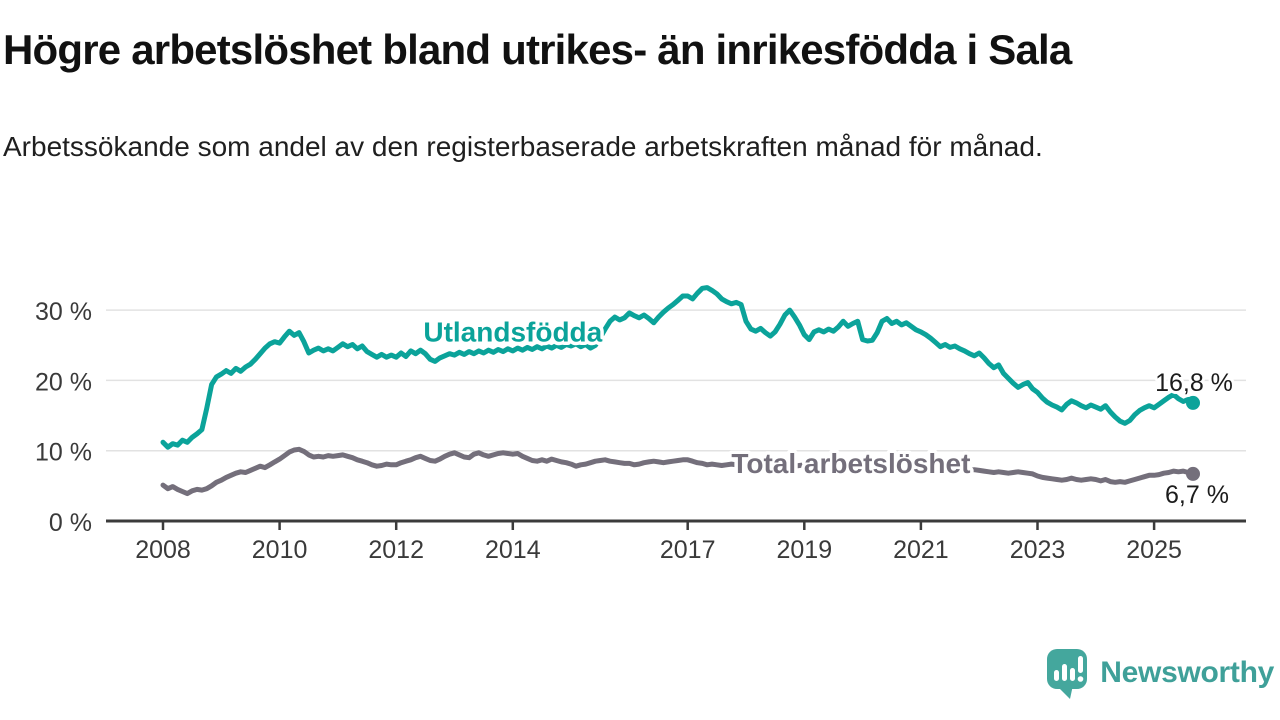  What do you see at coordinates (63, 453) in the screenshot?
I see `y-tick-label-10: 10 %` at bounding box center [63, 453].